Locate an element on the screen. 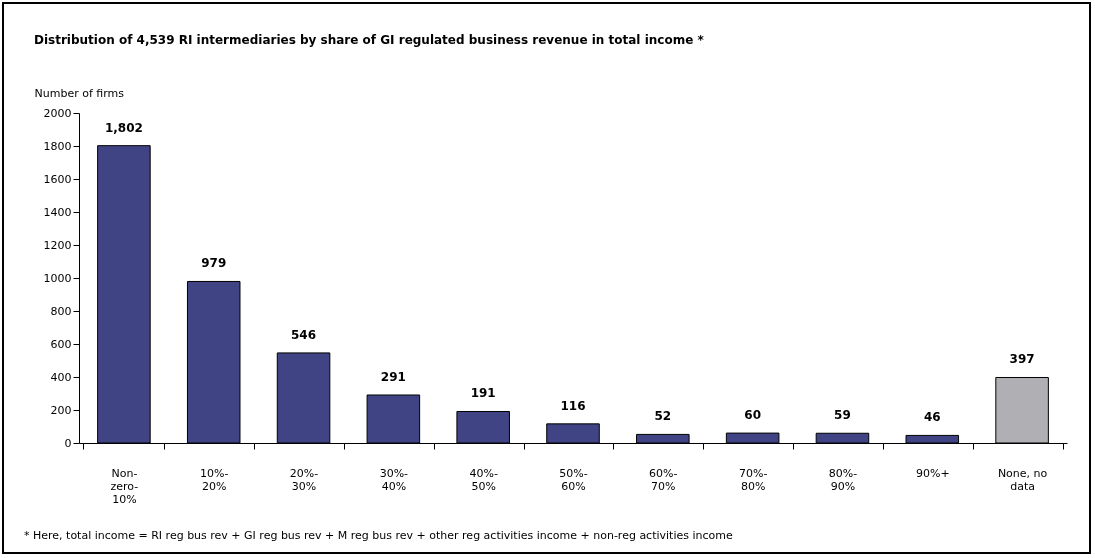 The width and height of the screenshot is (1095, 558). data-label: 546 is located at coordinates (304, 334).